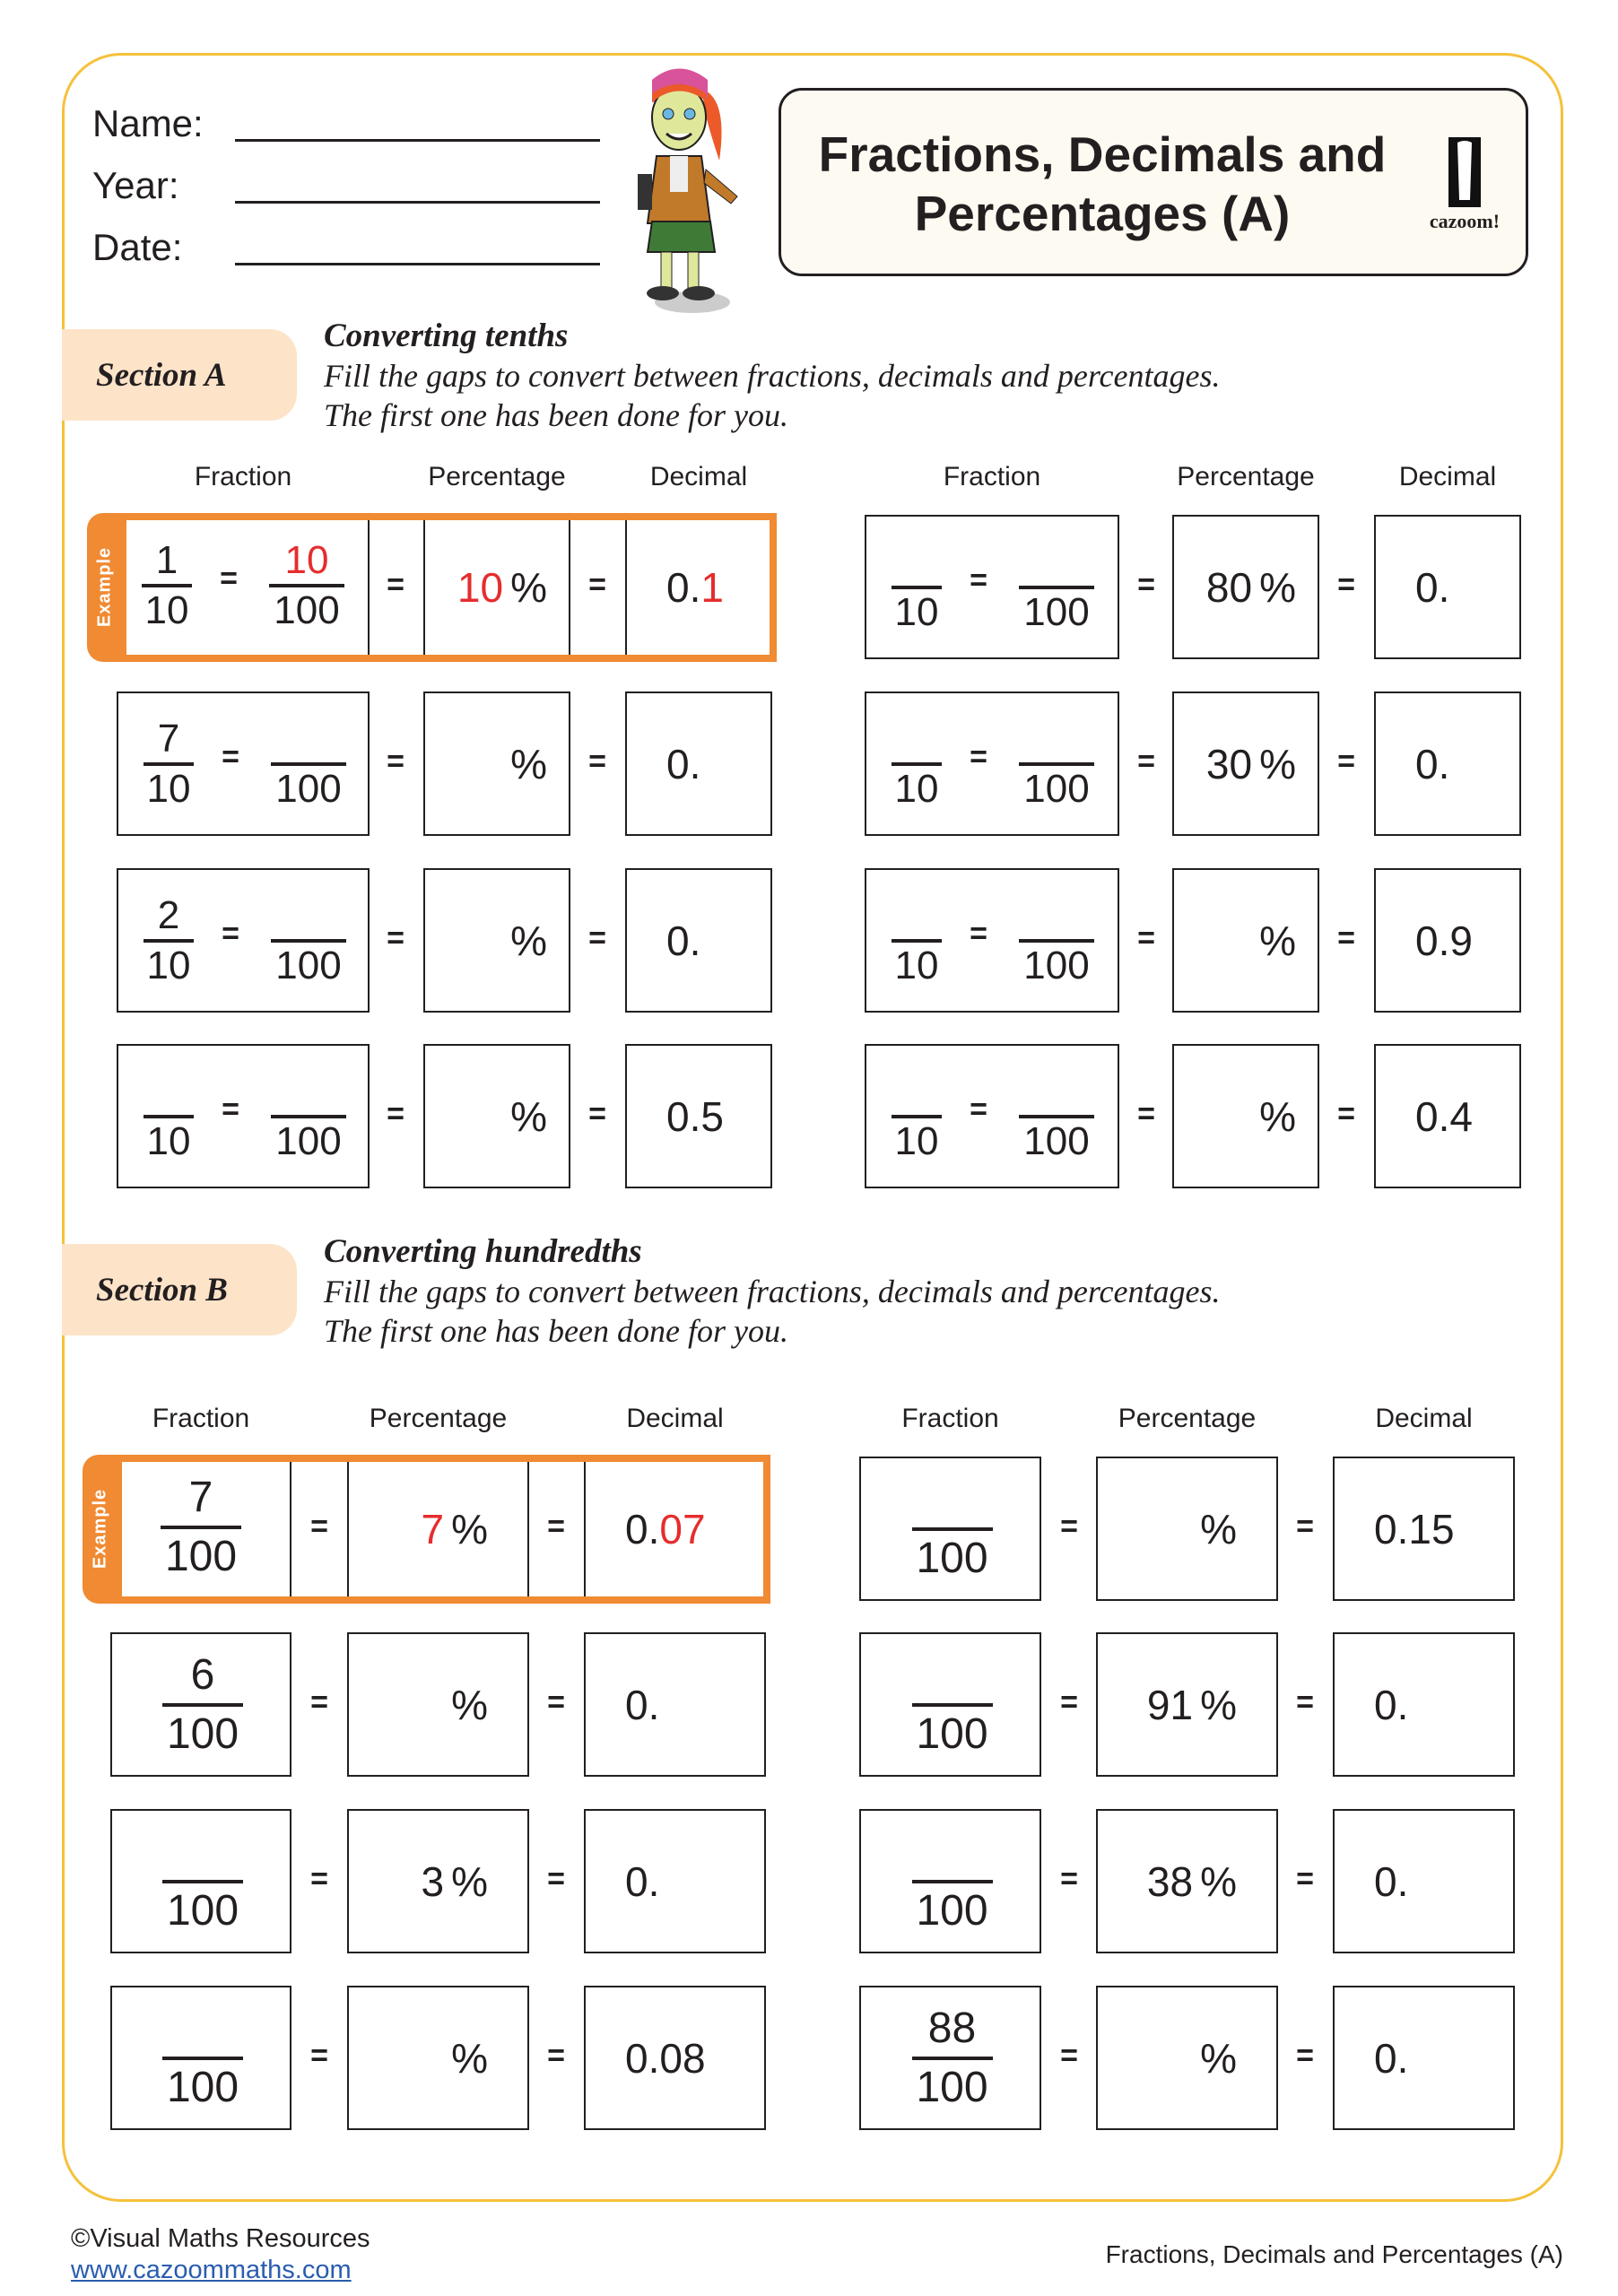 The height and width of the screenshot is (2296, 1618). I want to click on fraction-box: 7 10 = 100, so click(244, 763).